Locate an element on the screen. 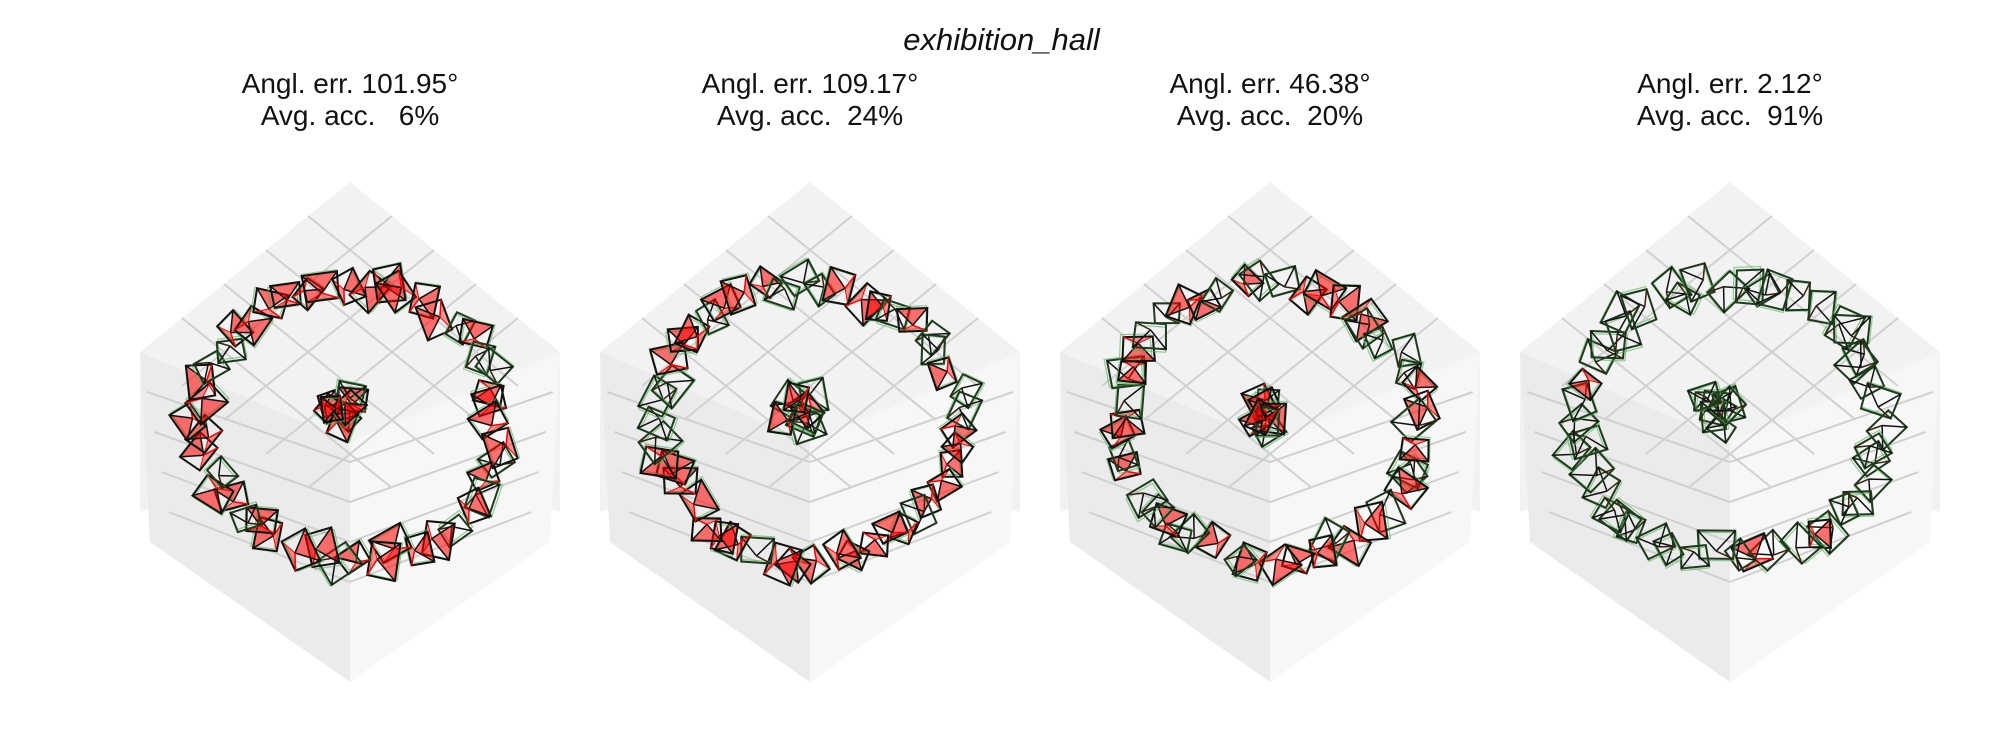 This screenshot has width=2003, height=744. avg-accuracy-label: Avg. acc. 20% is located at coordinates (1270, 115).